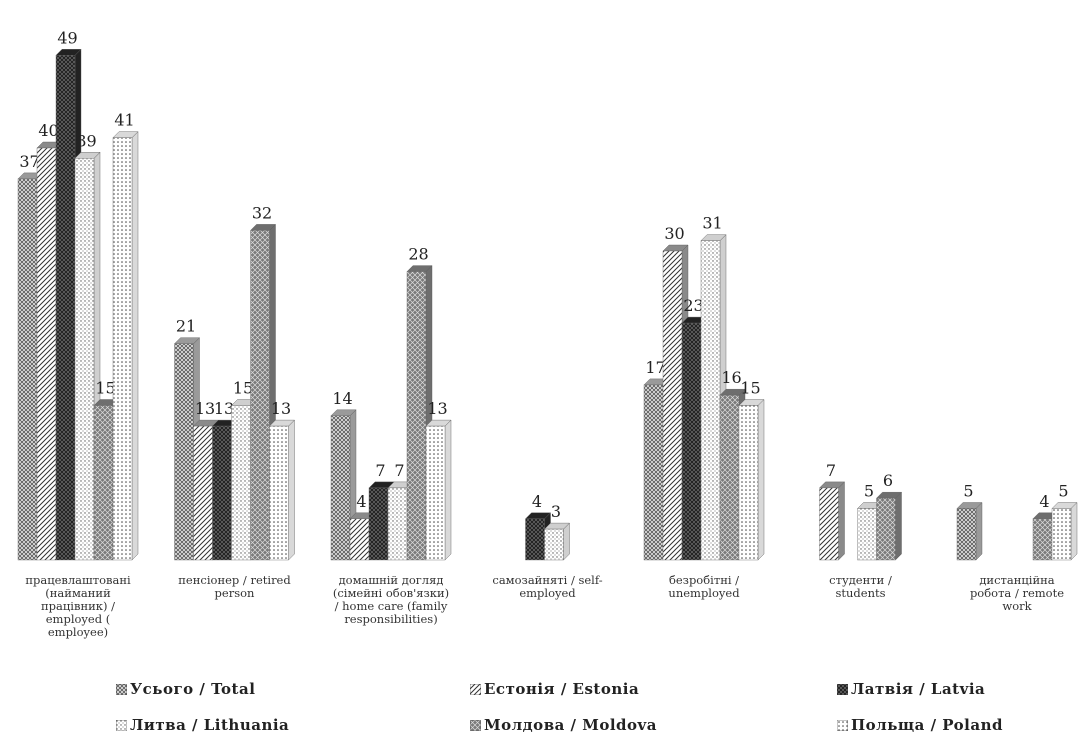 The height and width of the screenshot is (736, 1089). Describe the element at coordinates (418, 254) in the screenshot. I see `data-label: 28` at that location.